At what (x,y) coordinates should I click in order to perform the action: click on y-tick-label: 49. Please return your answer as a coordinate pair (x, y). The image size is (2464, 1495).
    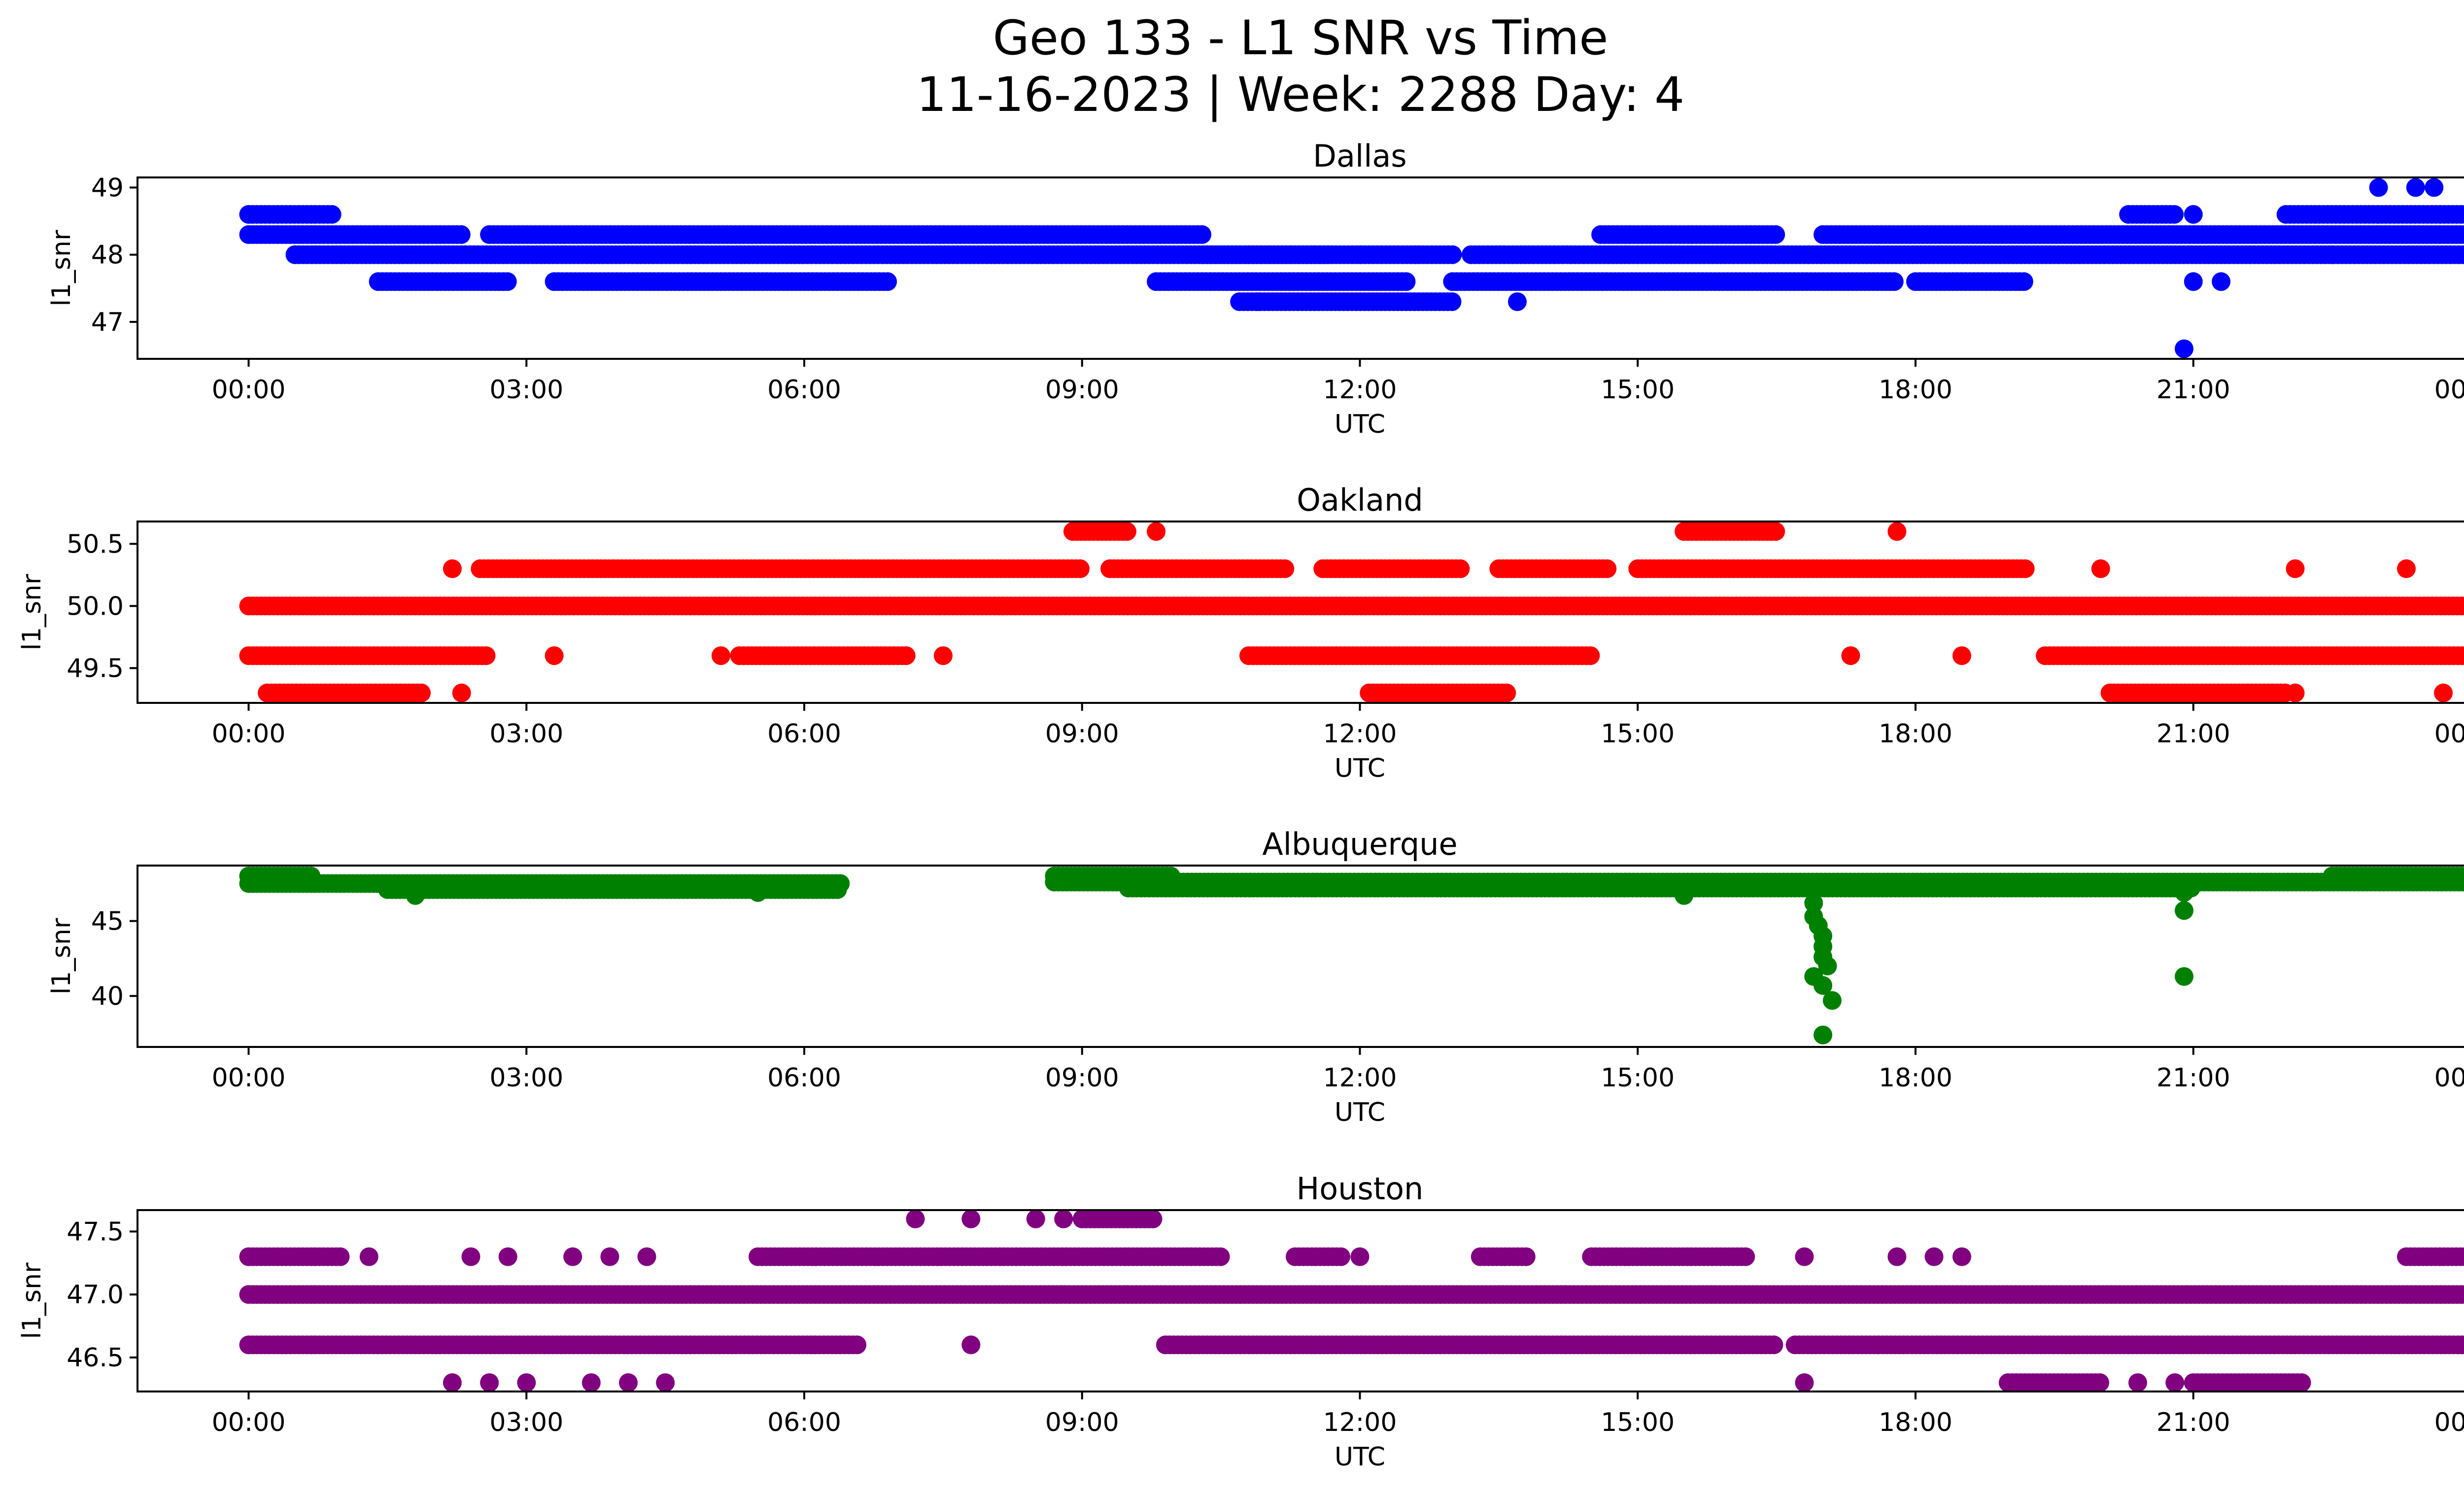
    Looking at the image, I should click on (107, 188).